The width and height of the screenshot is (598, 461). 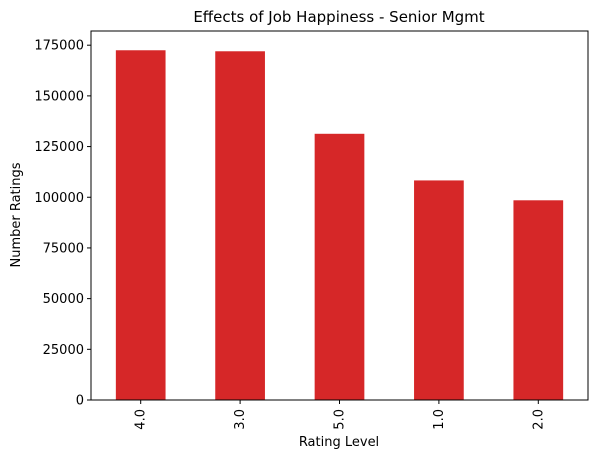 What do you see at coordinates (59, 96) in the screenshot?
I see `y-tick-label: 150000` at bounding box center [59, 96].